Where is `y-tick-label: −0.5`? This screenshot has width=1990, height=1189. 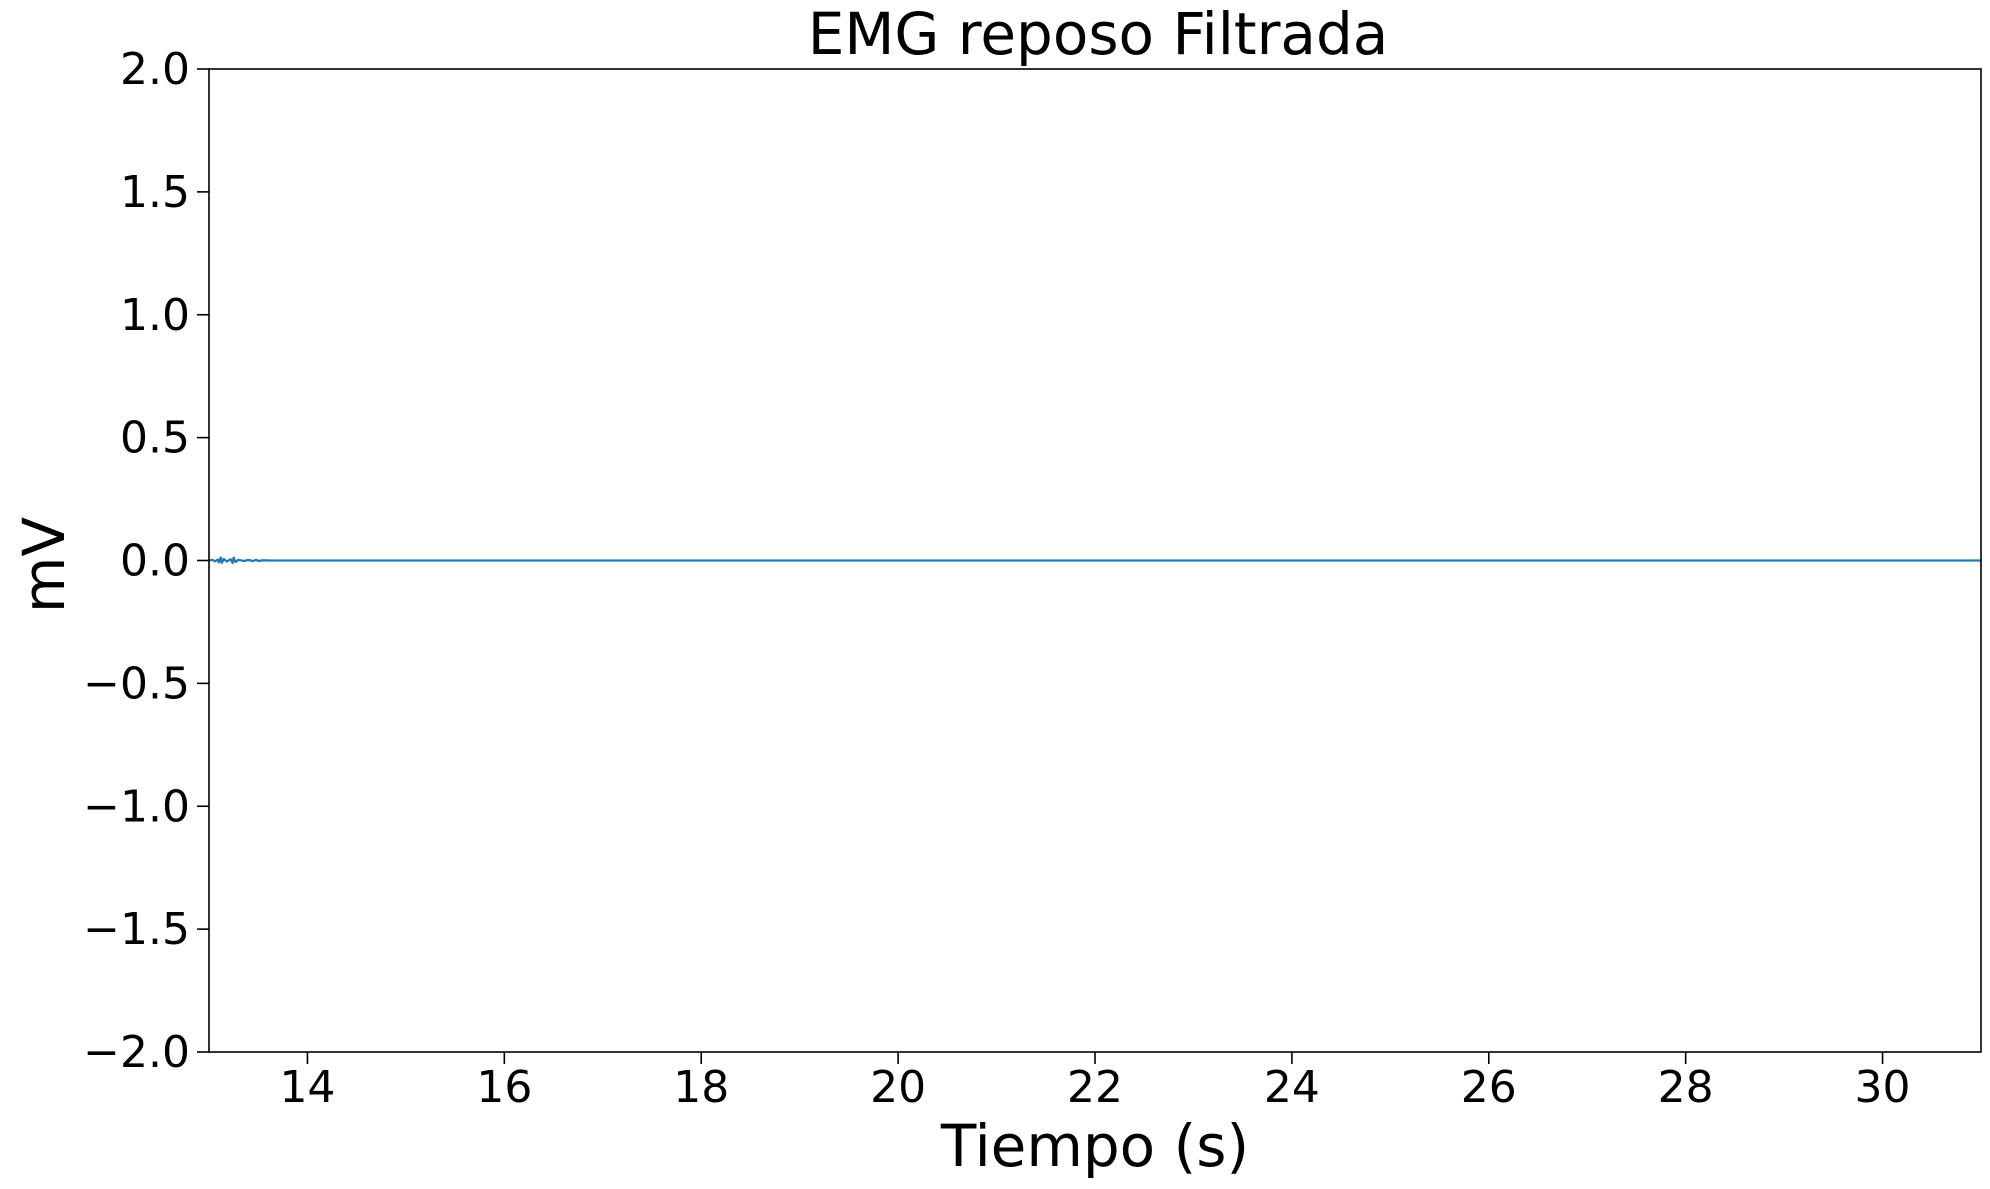
y-tick-label: −0.5 is located at coordinates (136, 683).